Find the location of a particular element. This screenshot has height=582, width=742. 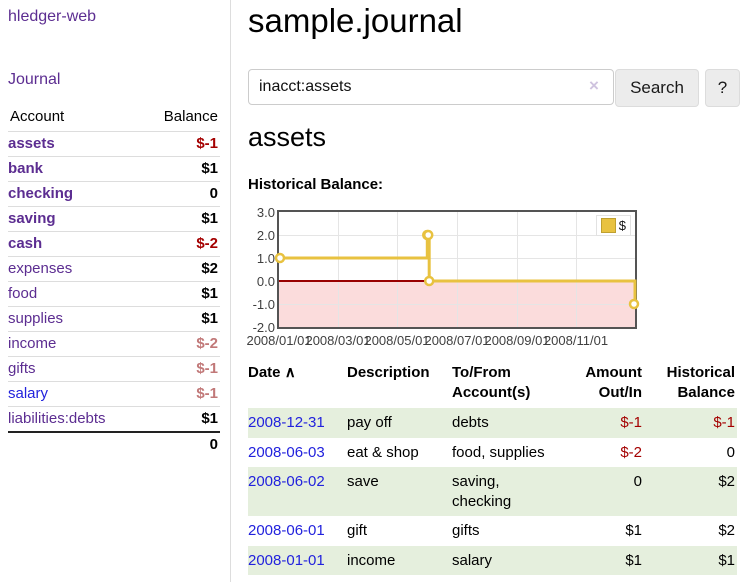

balance-column-header: Balance is located at coordinates (190, 116).